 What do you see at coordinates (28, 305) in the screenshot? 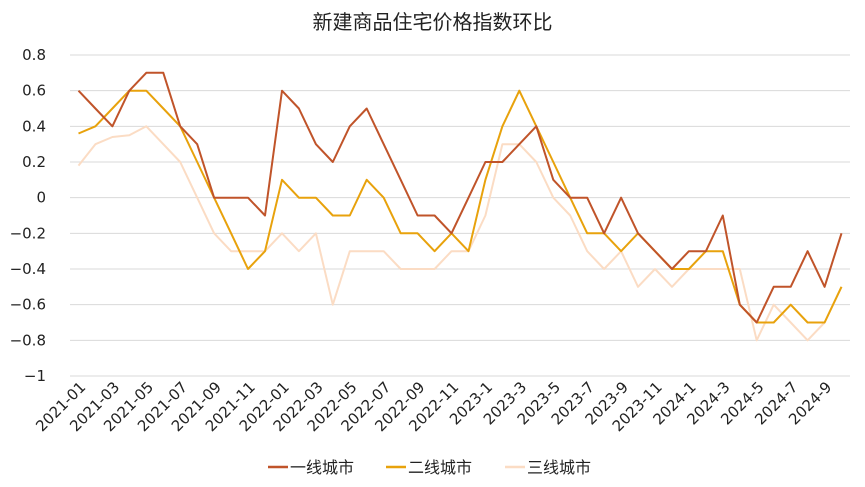
I see `y-tick-label: −0.6` at bounding box center [28, 305].